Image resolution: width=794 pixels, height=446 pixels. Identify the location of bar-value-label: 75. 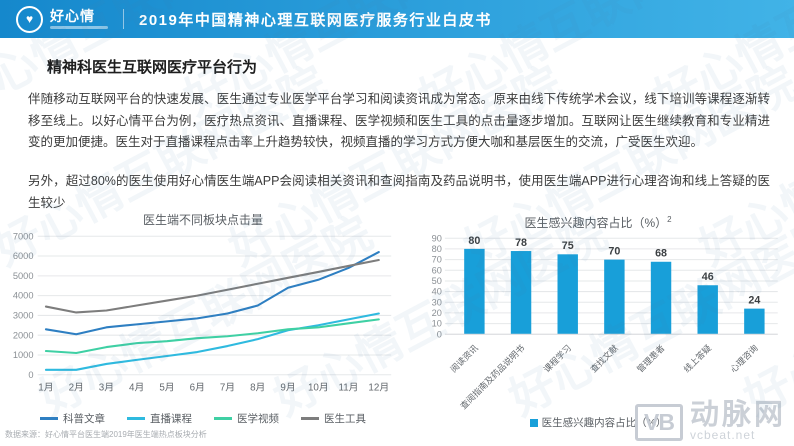
(568, 246).